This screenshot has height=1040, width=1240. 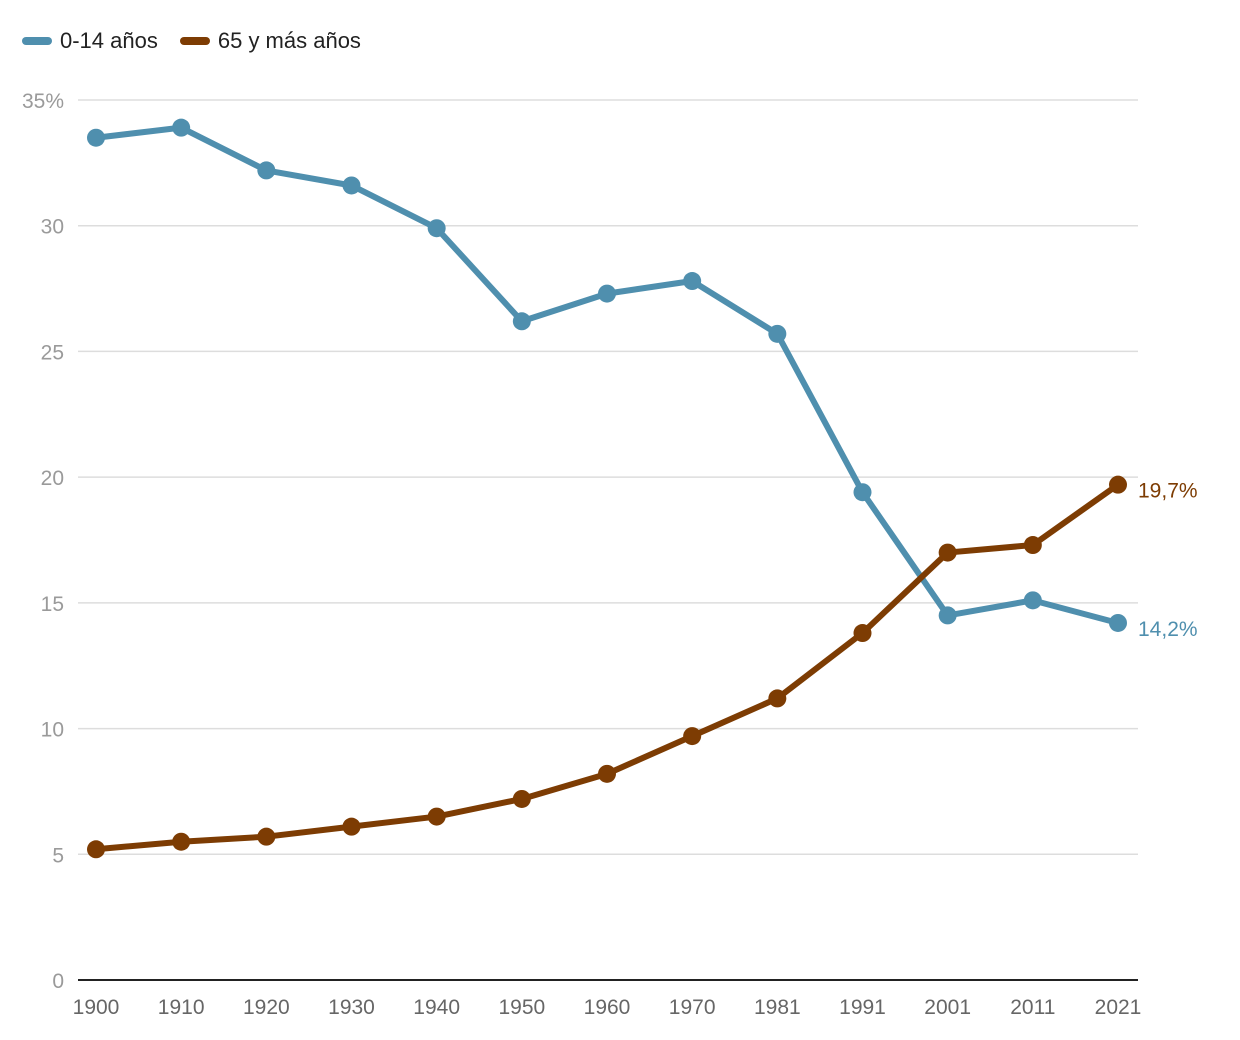 What do you see at coordinates (351, 1007) in the screenshot?
I see `x-tick-label: 1930` at bounding box center [351, 1007].